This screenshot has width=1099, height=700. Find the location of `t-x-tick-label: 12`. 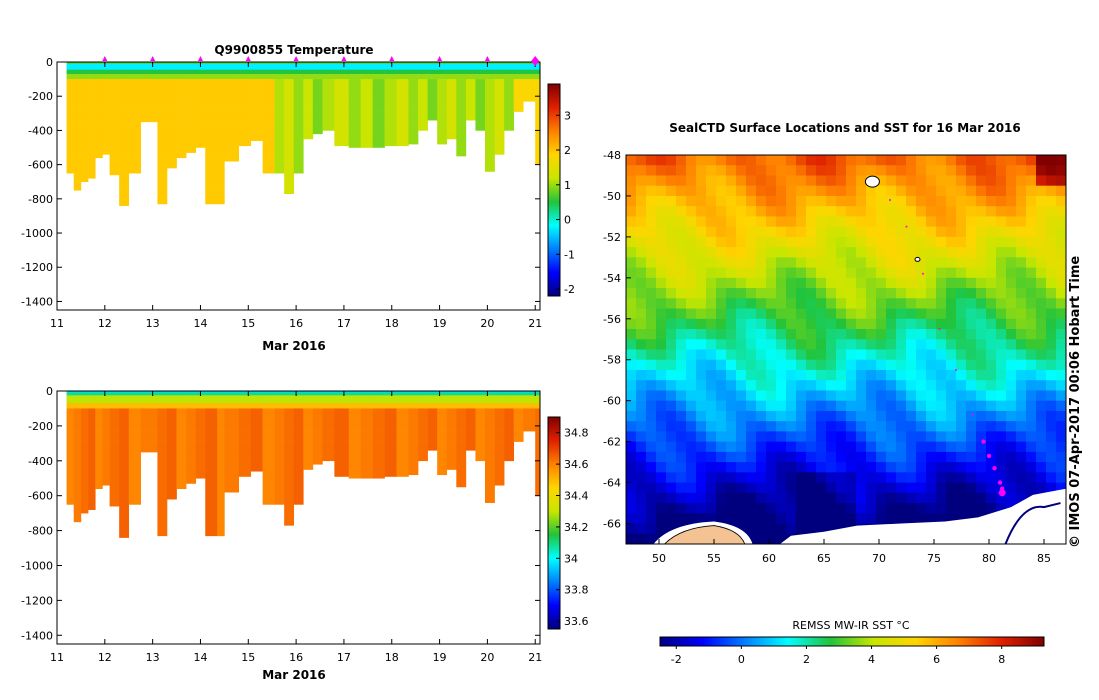

t-x-tick-label: 12 is located at coordinates (105, 323).